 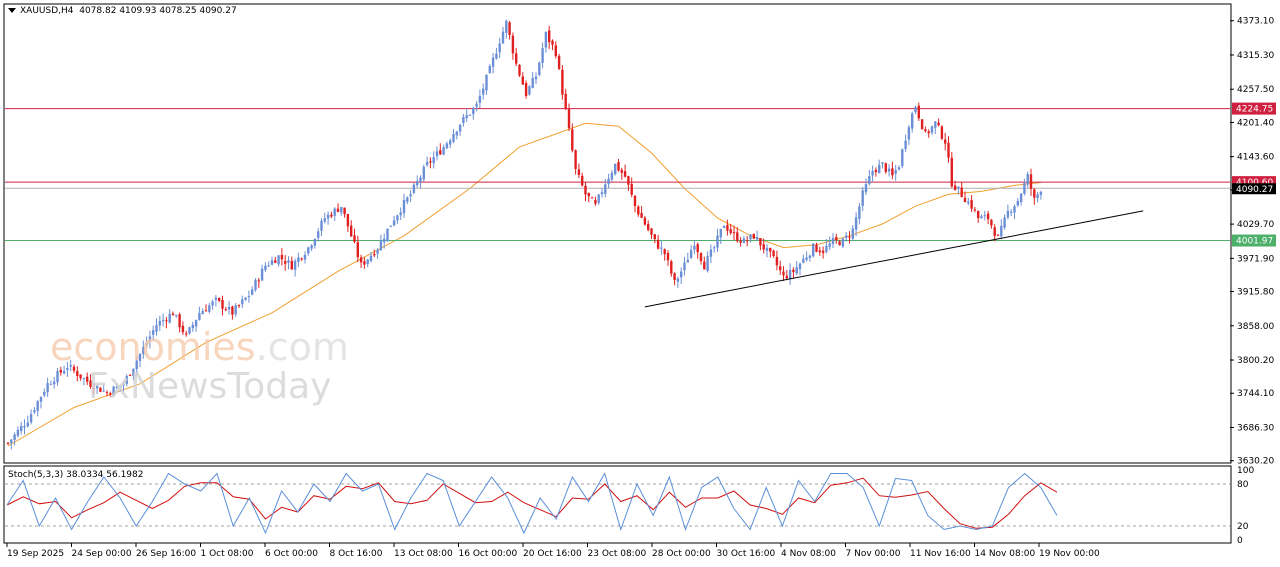 What do you see at coordinates (12, 10) in the screenshot?
I see `collapse-triangle-icon` at bounding box center [12, 10].